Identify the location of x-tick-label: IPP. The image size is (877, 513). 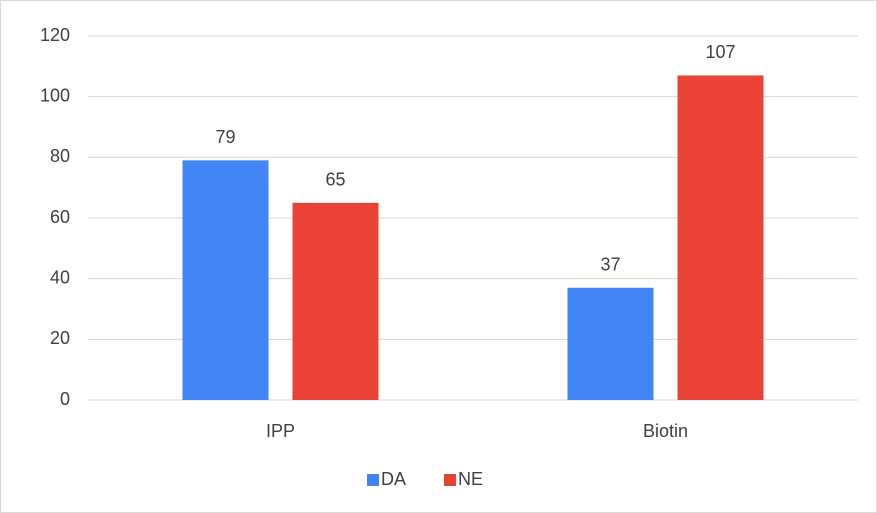
(280, 431).